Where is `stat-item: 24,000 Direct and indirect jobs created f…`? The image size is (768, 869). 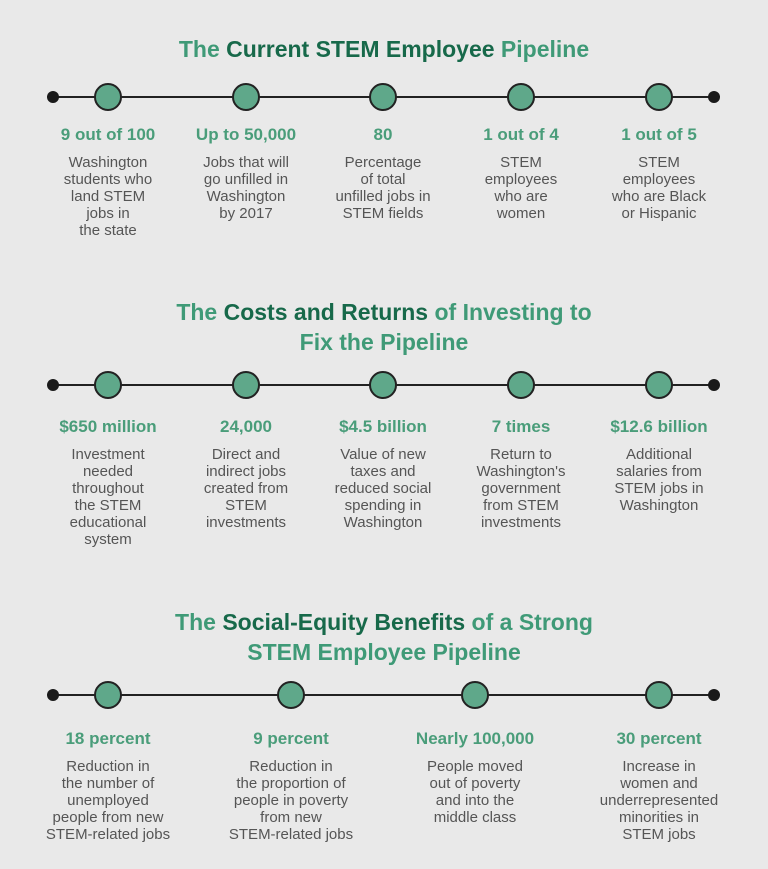
stat-item: 24,000 Direct and indirect jobs created f… is located at coordinates (246, 473).